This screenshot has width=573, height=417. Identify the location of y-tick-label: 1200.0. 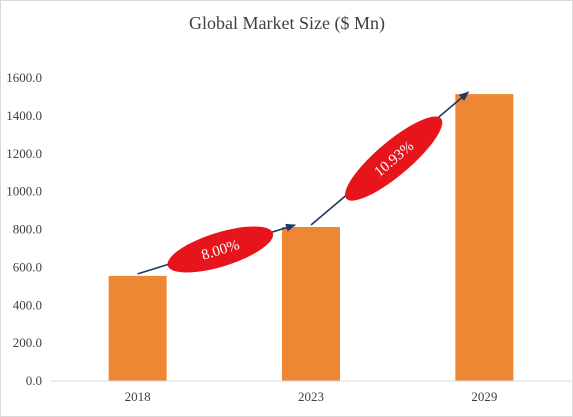
(24, 153).